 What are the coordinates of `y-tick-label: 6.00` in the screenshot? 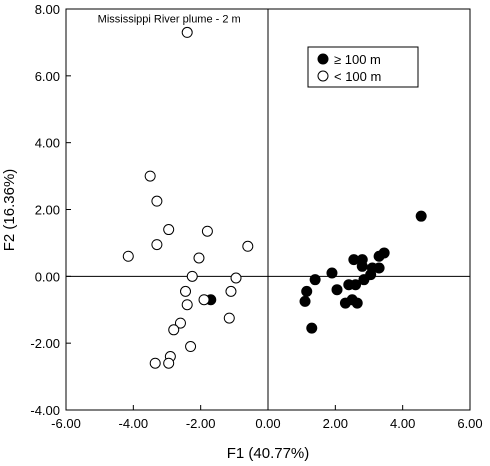 It's located at (47, 76).